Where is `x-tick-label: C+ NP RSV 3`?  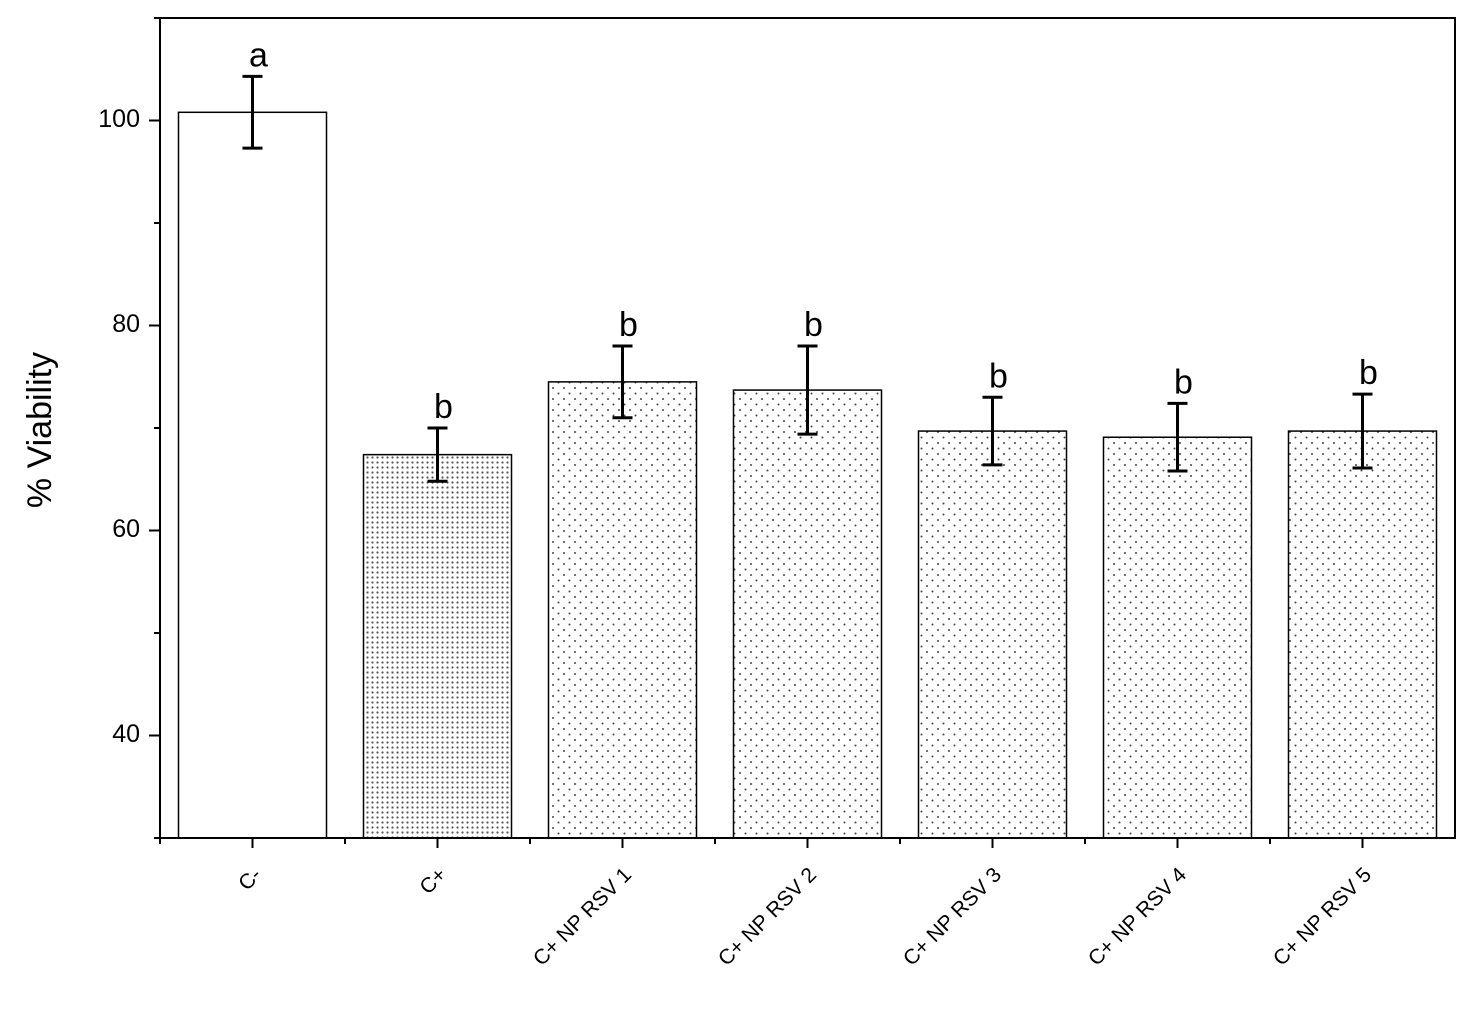 x-tick-label: C+ NP RSV 3 is located at coordinates (952, 916).